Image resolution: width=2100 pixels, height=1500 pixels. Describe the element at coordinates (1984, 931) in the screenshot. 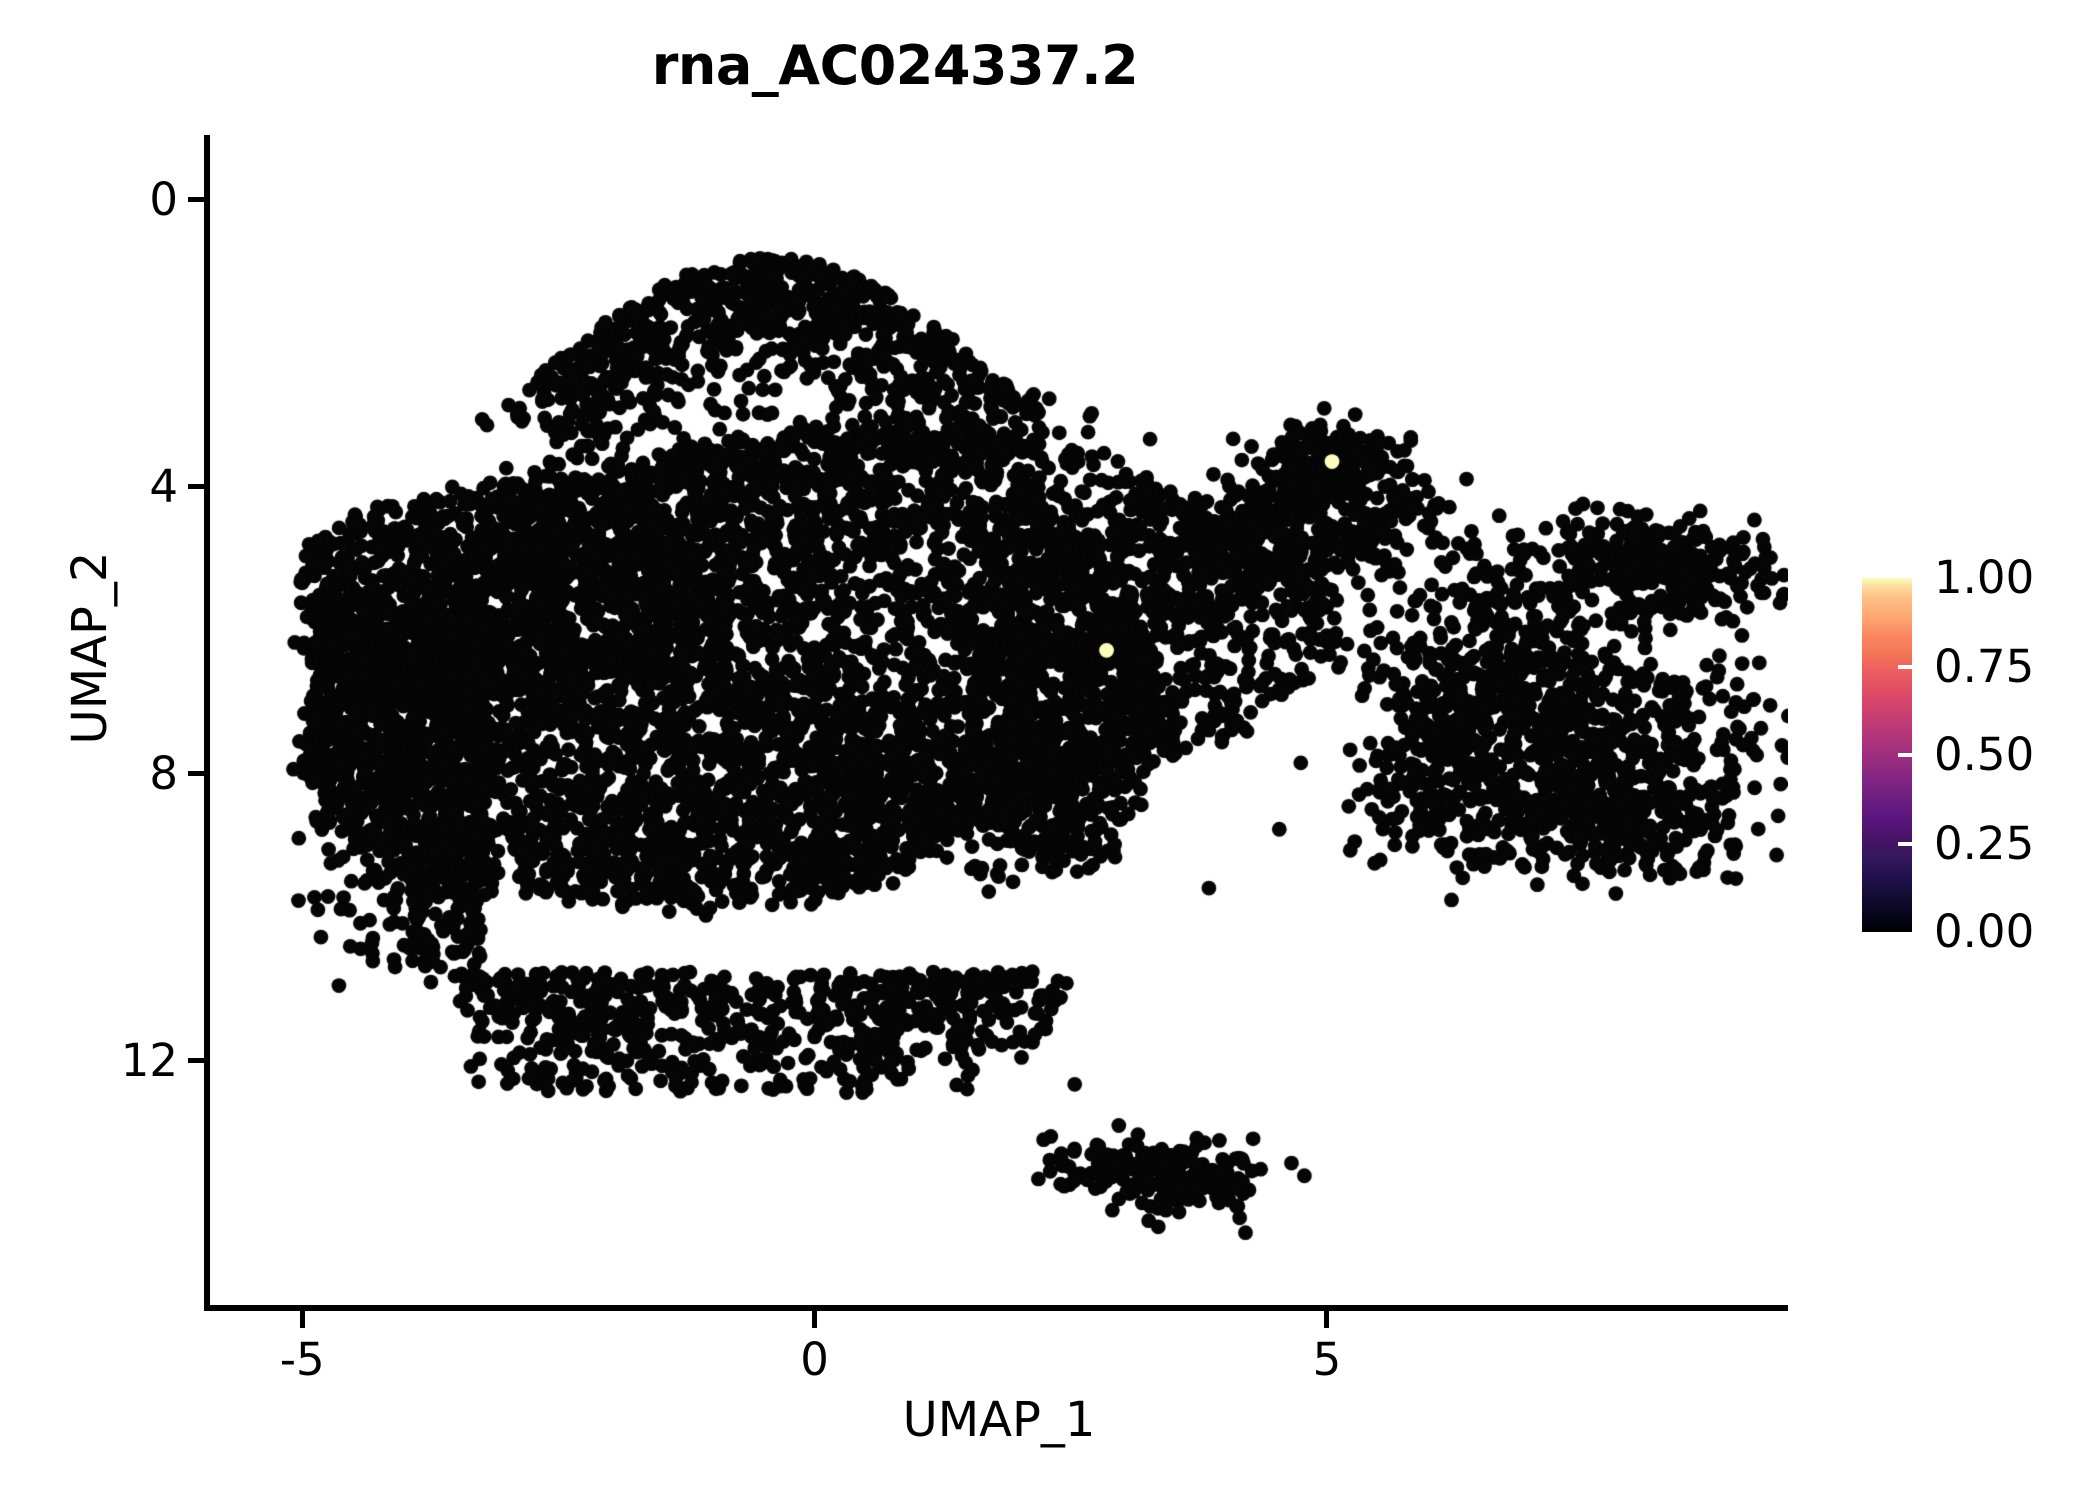

I see `colorbar-tick-label: 0.00` at that location.